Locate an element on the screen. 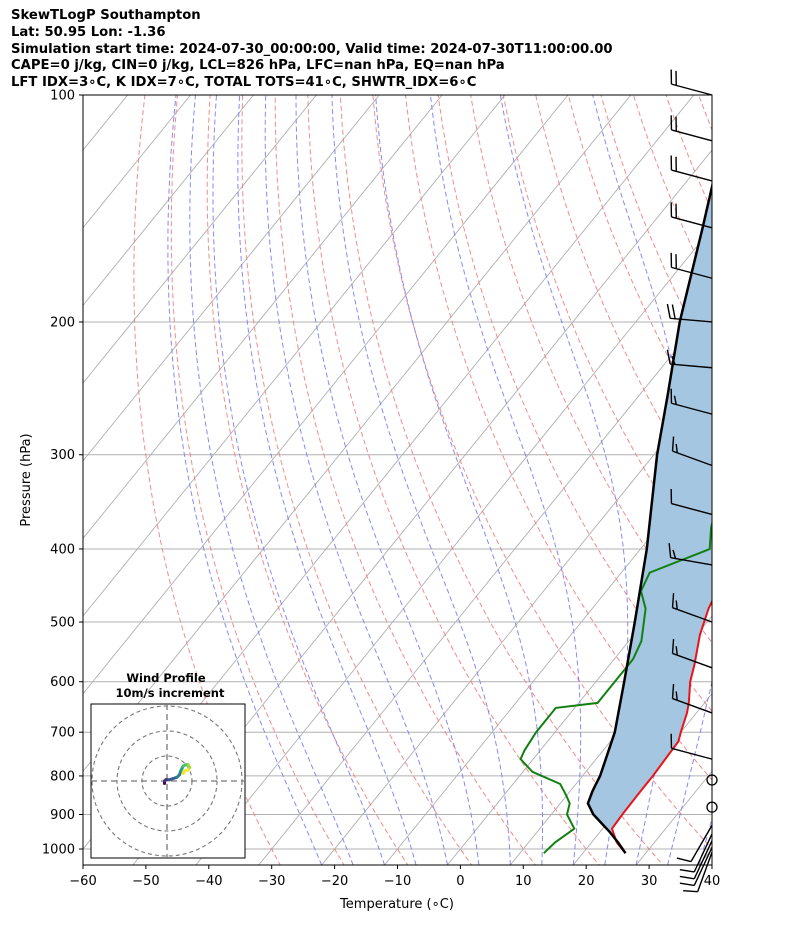 The width and height of the screenshot is (794, 937). x-axis-label: Temperature (∘C) is located at coordinates (396, 904).